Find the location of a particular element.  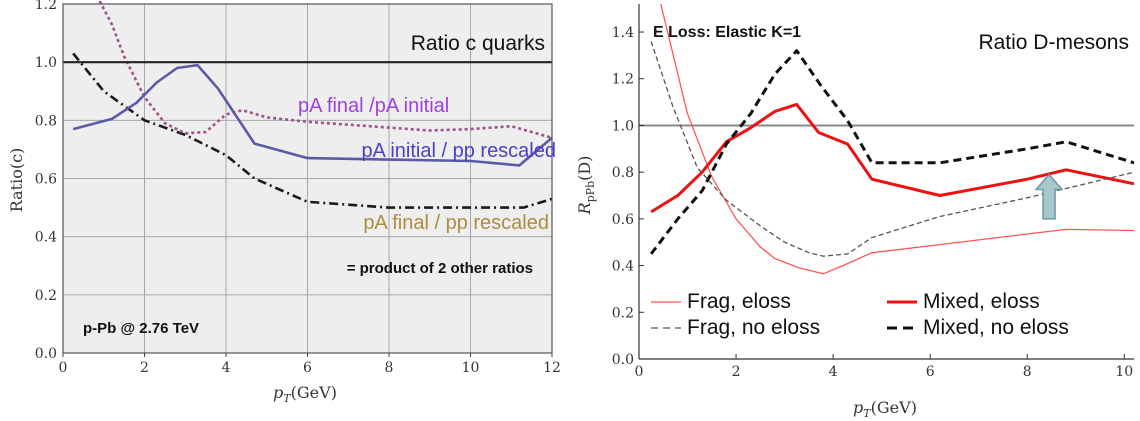

left-x-axis-label-base: p is located at coordinates (278, 392).